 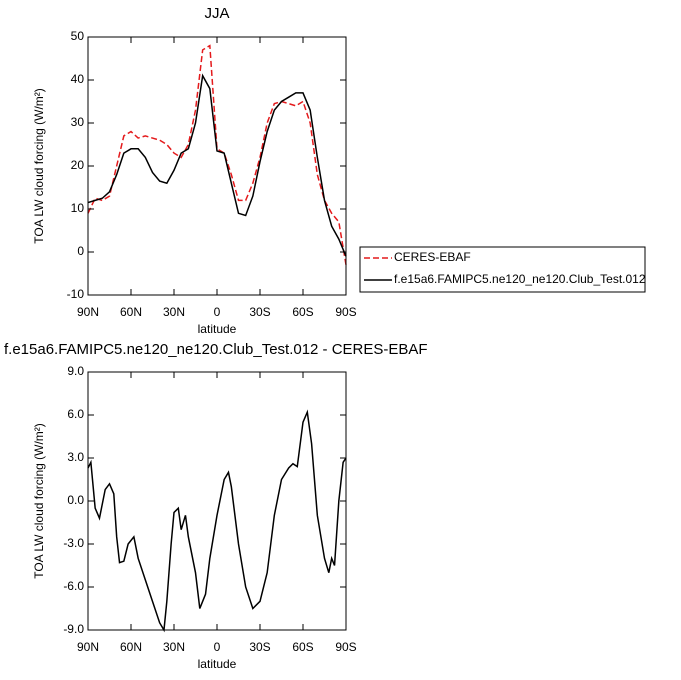 I want to click on y-tick-label: 0.0, so click(x=75, y=500).